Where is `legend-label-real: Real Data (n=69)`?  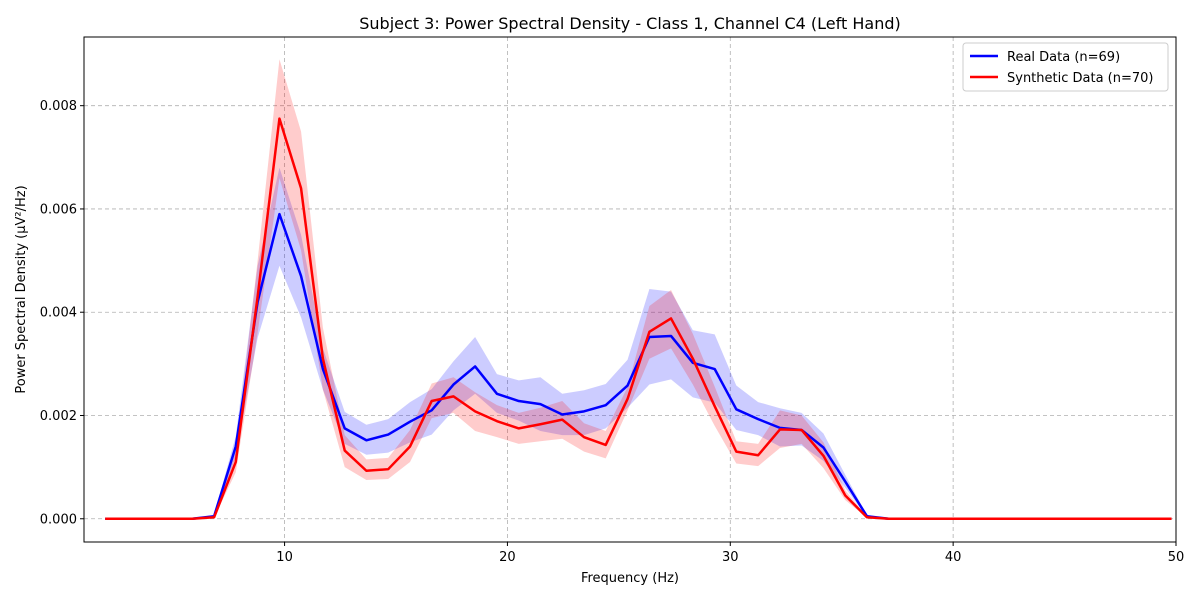 legend-label-real: Real Data (n=69) is located at coordinates (1063, 57).